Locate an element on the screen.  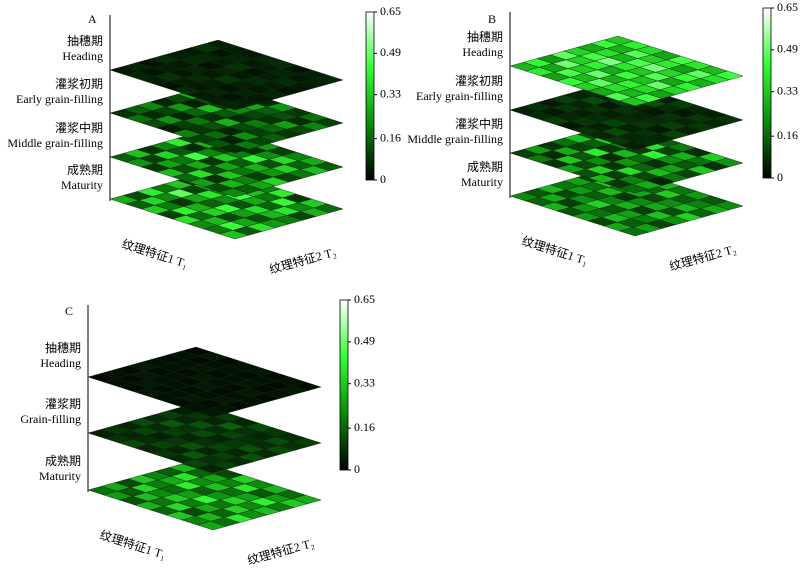
panel-label: A is located at coordinates (92, 19).